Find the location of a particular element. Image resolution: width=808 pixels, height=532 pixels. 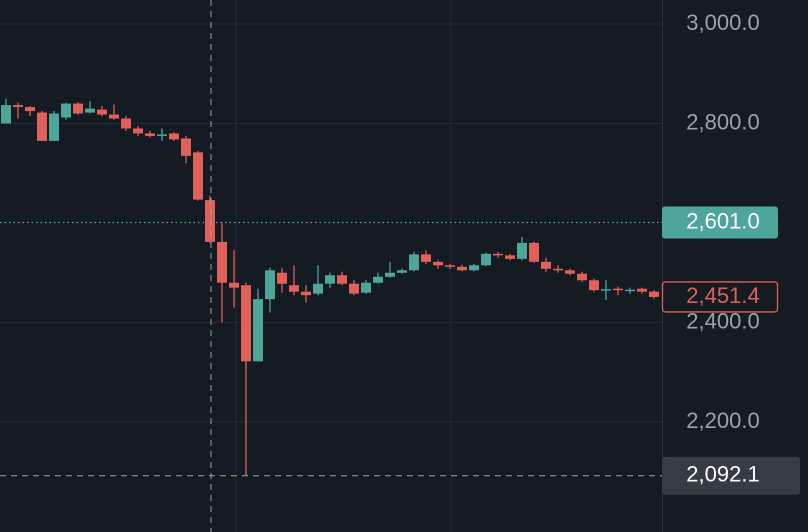

marker-price-label: 2,601.0 is located at coordinates (722, 220).